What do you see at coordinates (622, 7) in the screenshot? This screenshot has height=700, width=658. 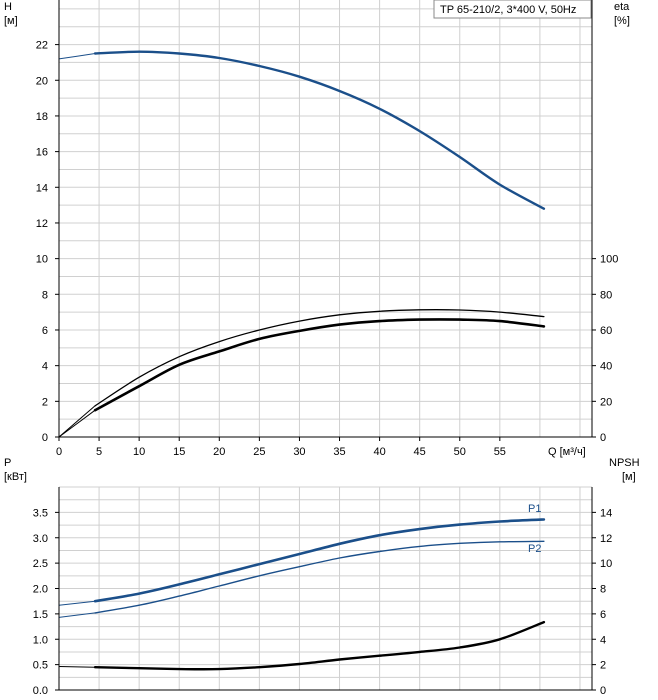 I see `upper-right-axis-label: eta` at bounding box center [622, 7].